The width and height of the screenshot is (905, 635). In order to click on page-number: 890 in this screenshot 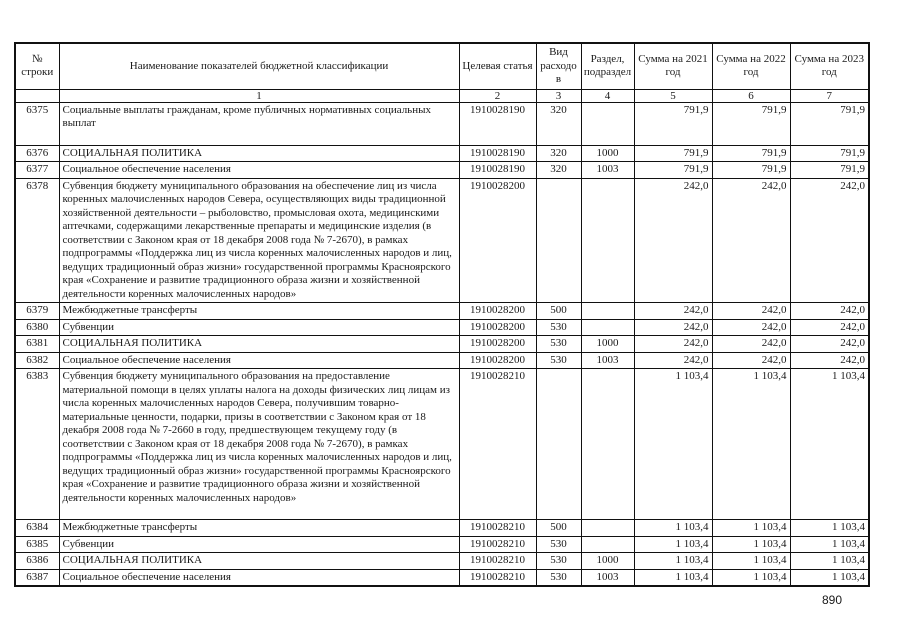, I will do `click(832, 600)`.